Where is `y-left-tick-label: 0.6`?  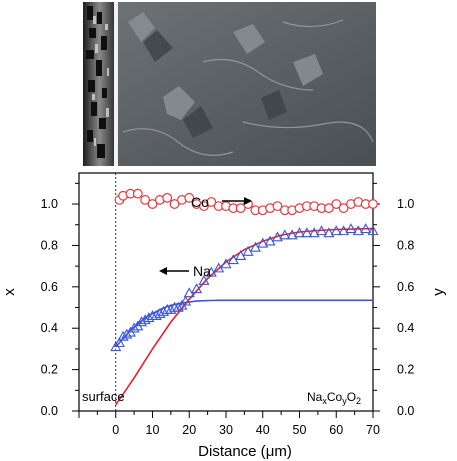
y-left-tick-label: 0.6 is located at coordinates (49, 287).